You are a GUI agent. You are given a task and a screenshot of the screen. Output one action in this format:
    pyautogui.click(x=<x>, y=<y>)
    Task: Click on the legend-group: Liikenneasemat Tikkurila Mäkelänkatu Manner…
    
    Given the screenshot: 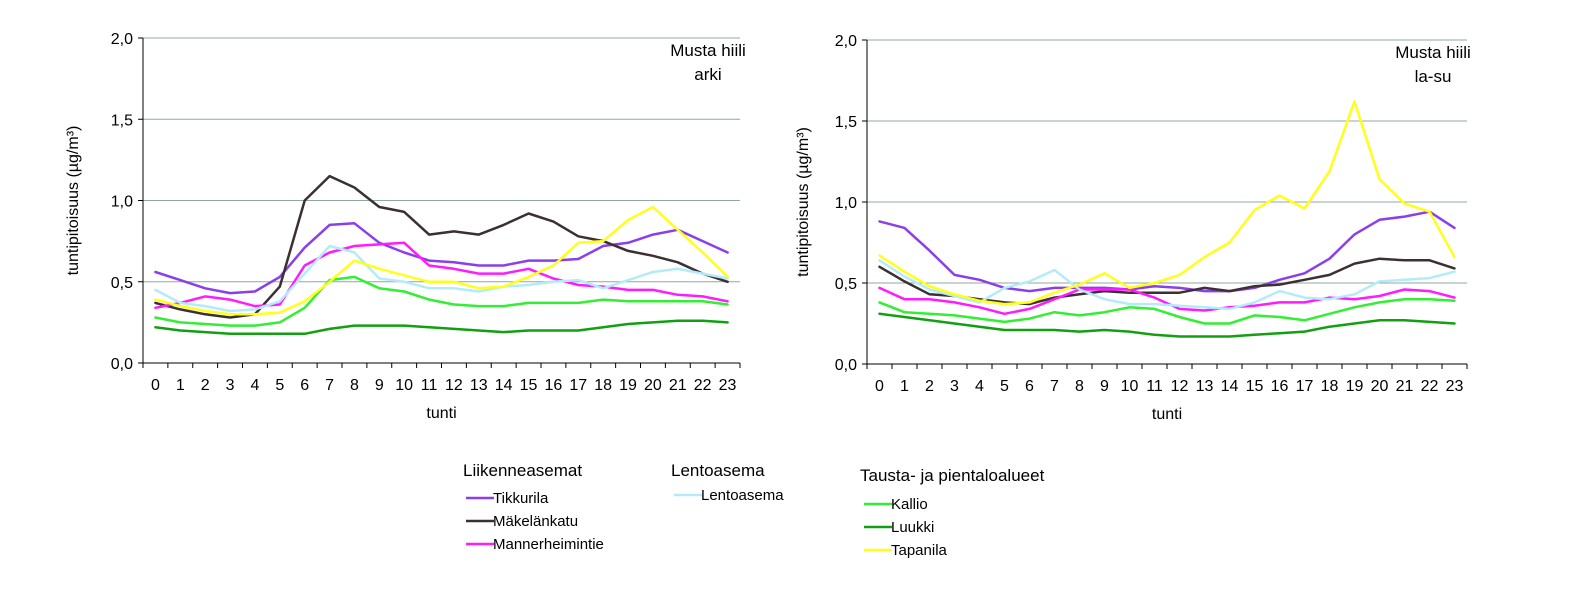 What is the action you would take?
    pyautogui.click(x=533, y=507)
    